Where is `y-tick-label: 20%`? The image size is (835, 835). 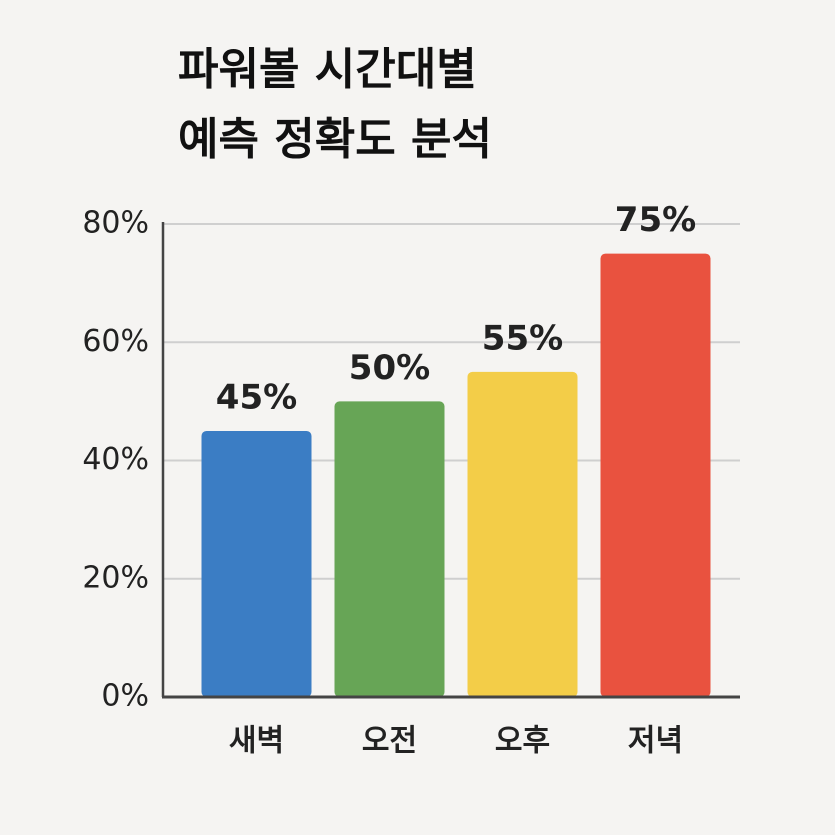 y-tick-label: 20% is located at coordinates (115, 577).